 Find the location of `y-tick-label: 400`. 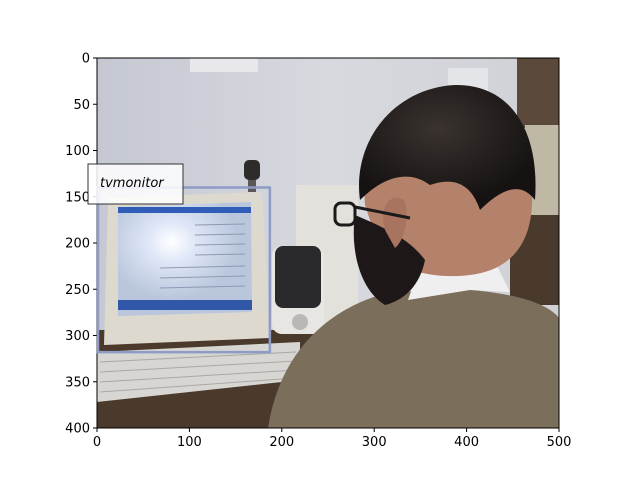

y-tick-label: 400 is located at coordinates (77, 429).